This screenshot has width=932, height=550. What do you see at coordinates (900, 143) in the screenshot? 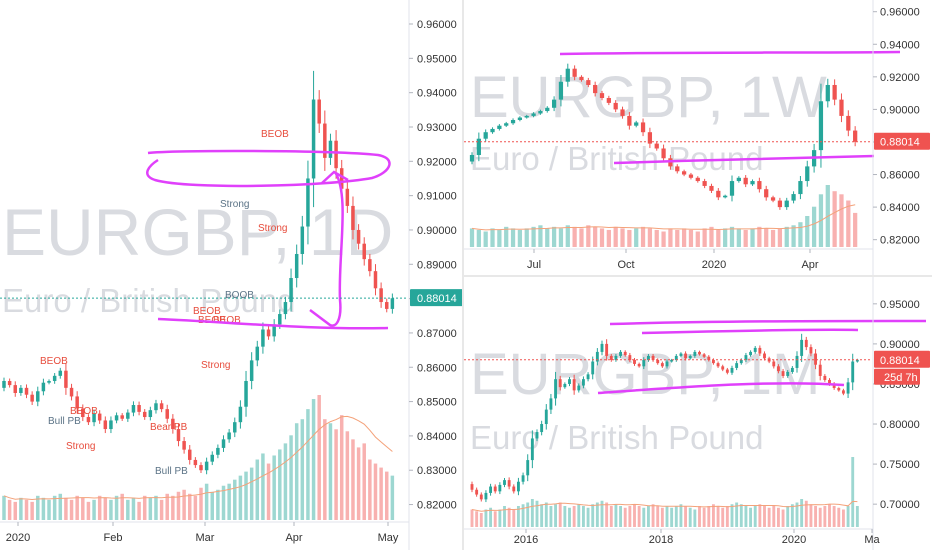
I see `last-price-label: 0.88014` at bounding box center [900, 143].